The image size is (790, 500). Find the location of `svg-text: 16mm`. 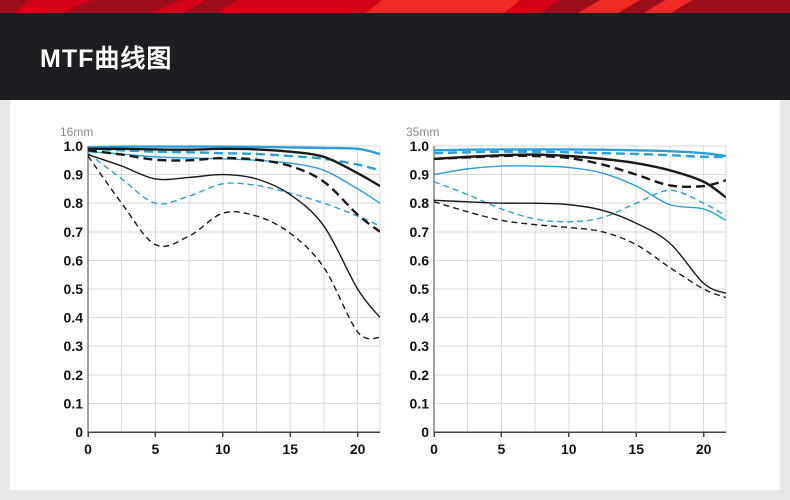

svg-text: 16mm is located at coordinates (76, 132).